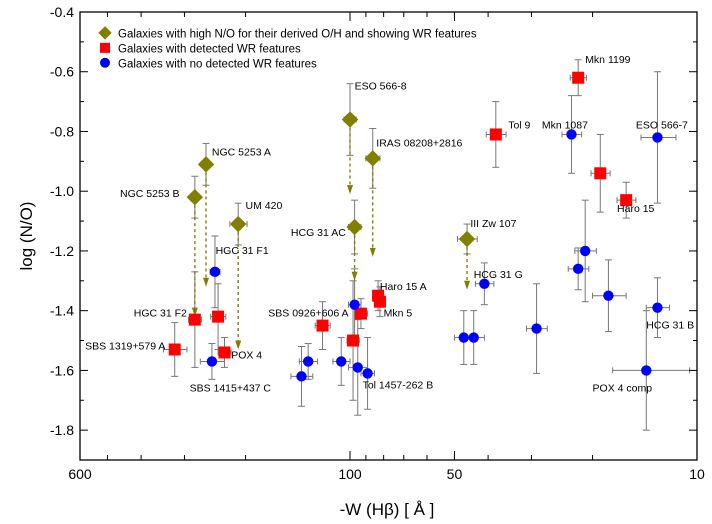 This screenshot has width=712, height=524. Describe the element at coordinates (105, 62) in the screenshot. I see `legend-marker-circle` at that location.